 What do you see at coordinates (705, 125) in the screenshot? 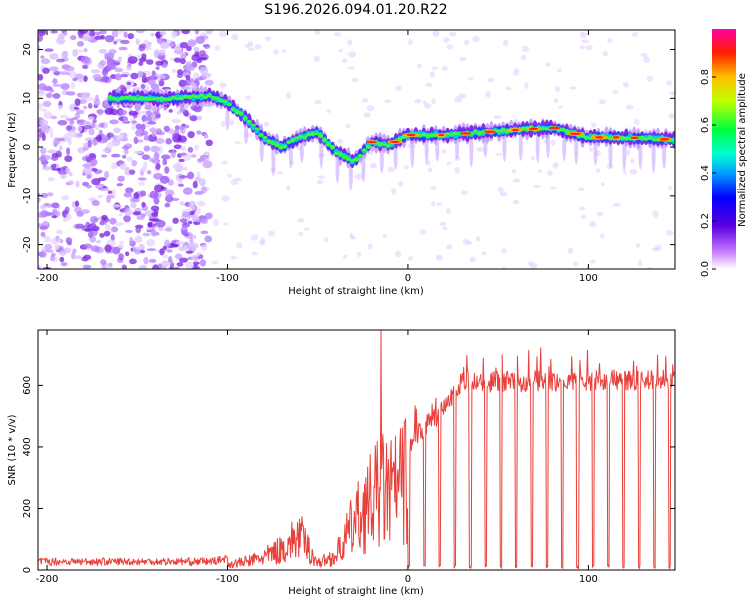
I see `colorbar-tick-label: 0.6` at bounding box center [705, 125].